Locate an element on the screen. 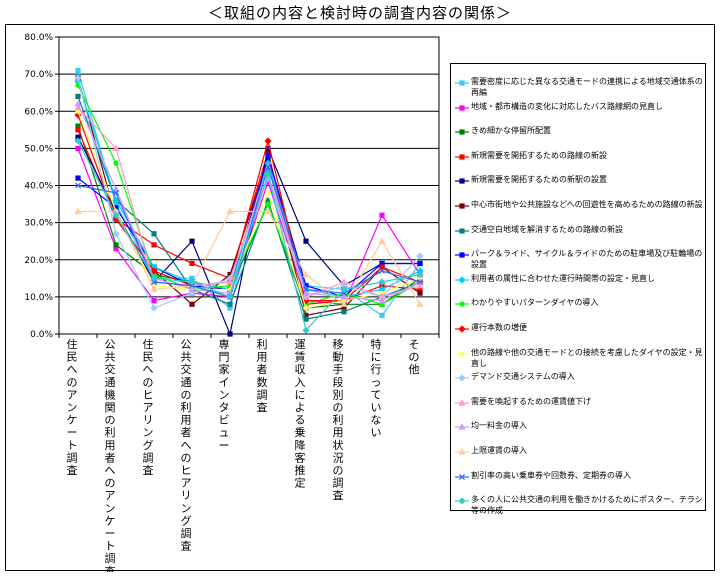 The width and height of the screenshot is (720, 577). x-tick-label: 移動手段別の利用状況の調査 is located at coordinates (338, 420).